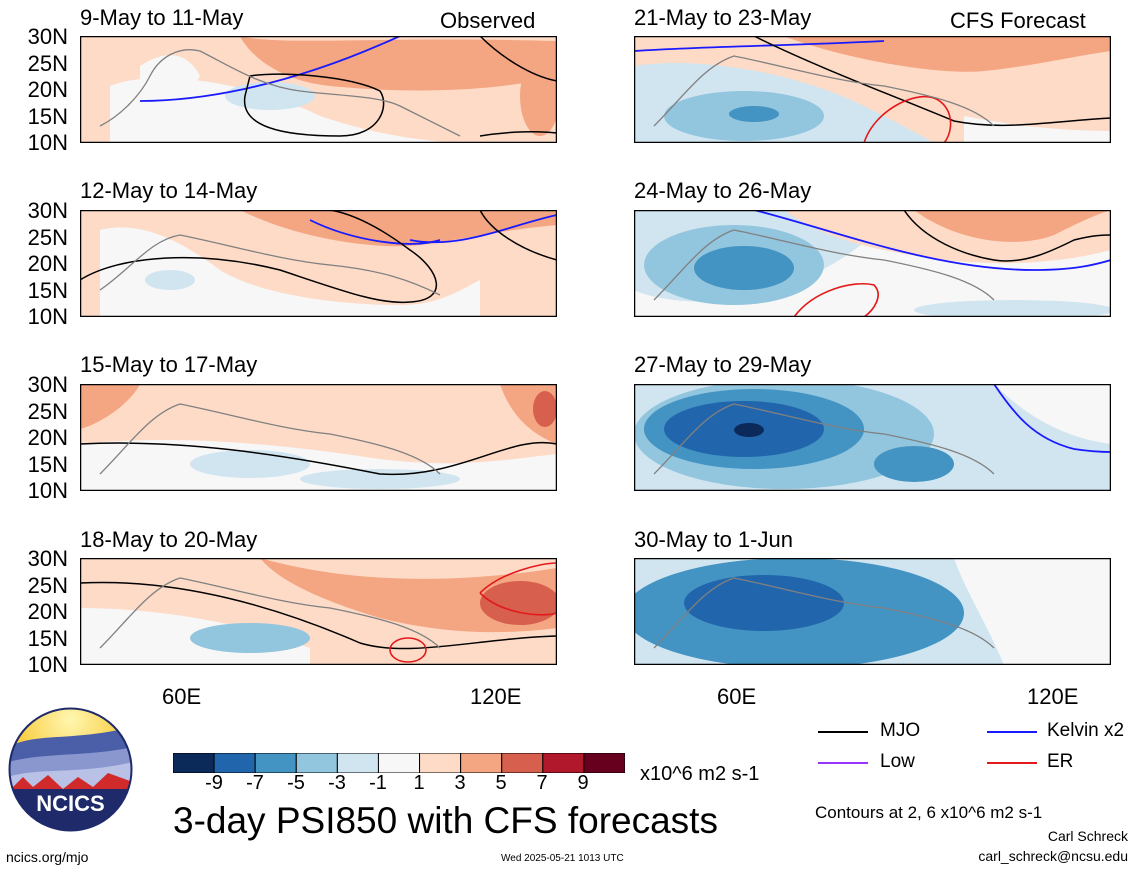 The height and width of the screenshot is (872, 1135). What do you see at coordinates (542, 783) in the screenshot?
I see `colorbar-label: 7` at bounding box center [542, 783].